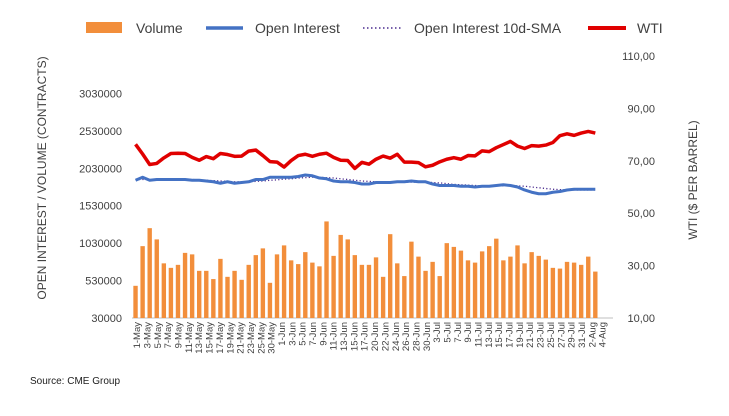 The height and width of the screenshot is (416, 729). What do you see at coordinates (104, 27) in the screenshot?
I see `legend-volume-swatch` at bounding box center [104, 27].